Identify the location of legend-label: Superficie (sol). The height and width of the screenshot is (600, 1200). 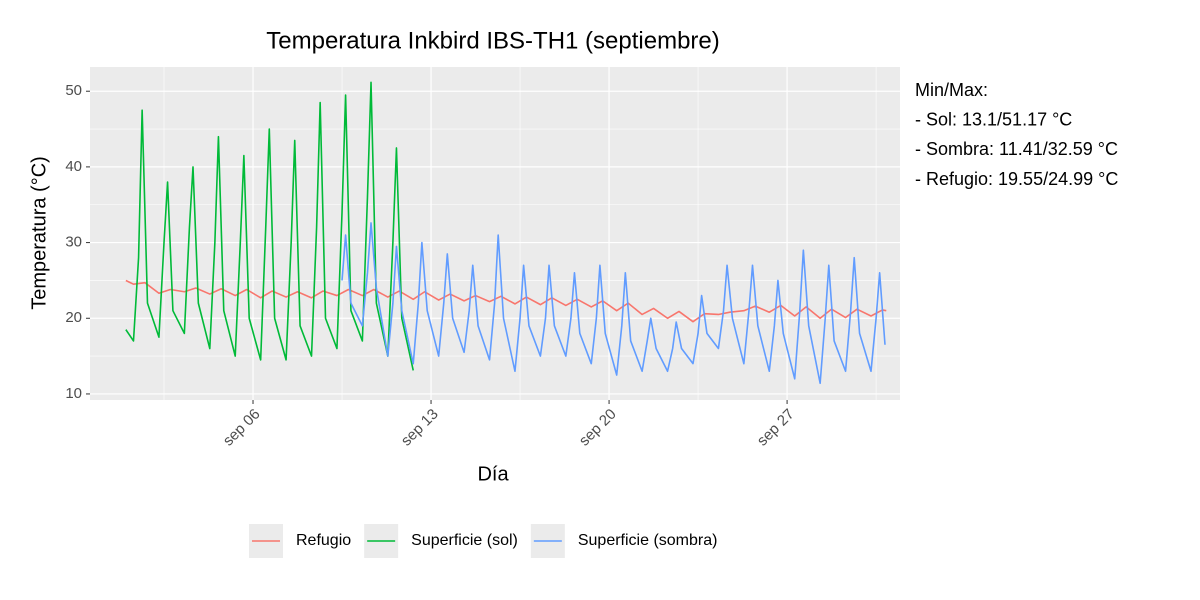
(464, 540).